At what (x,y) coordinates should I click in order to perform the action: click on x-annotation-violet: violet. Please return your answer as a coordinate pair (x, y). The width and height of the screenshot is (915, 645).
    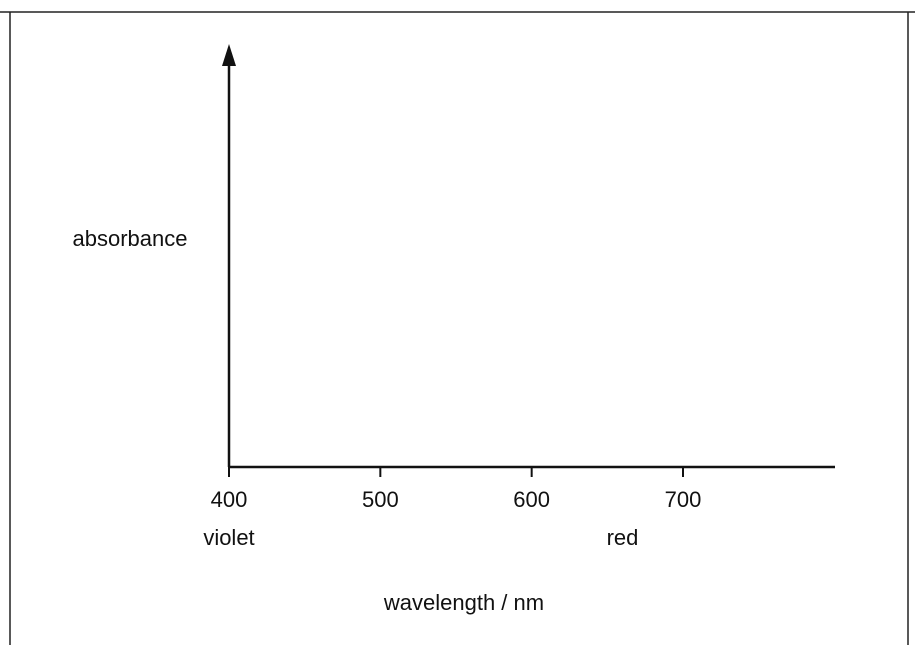
    Looking at the image, I should click on (228, 537).